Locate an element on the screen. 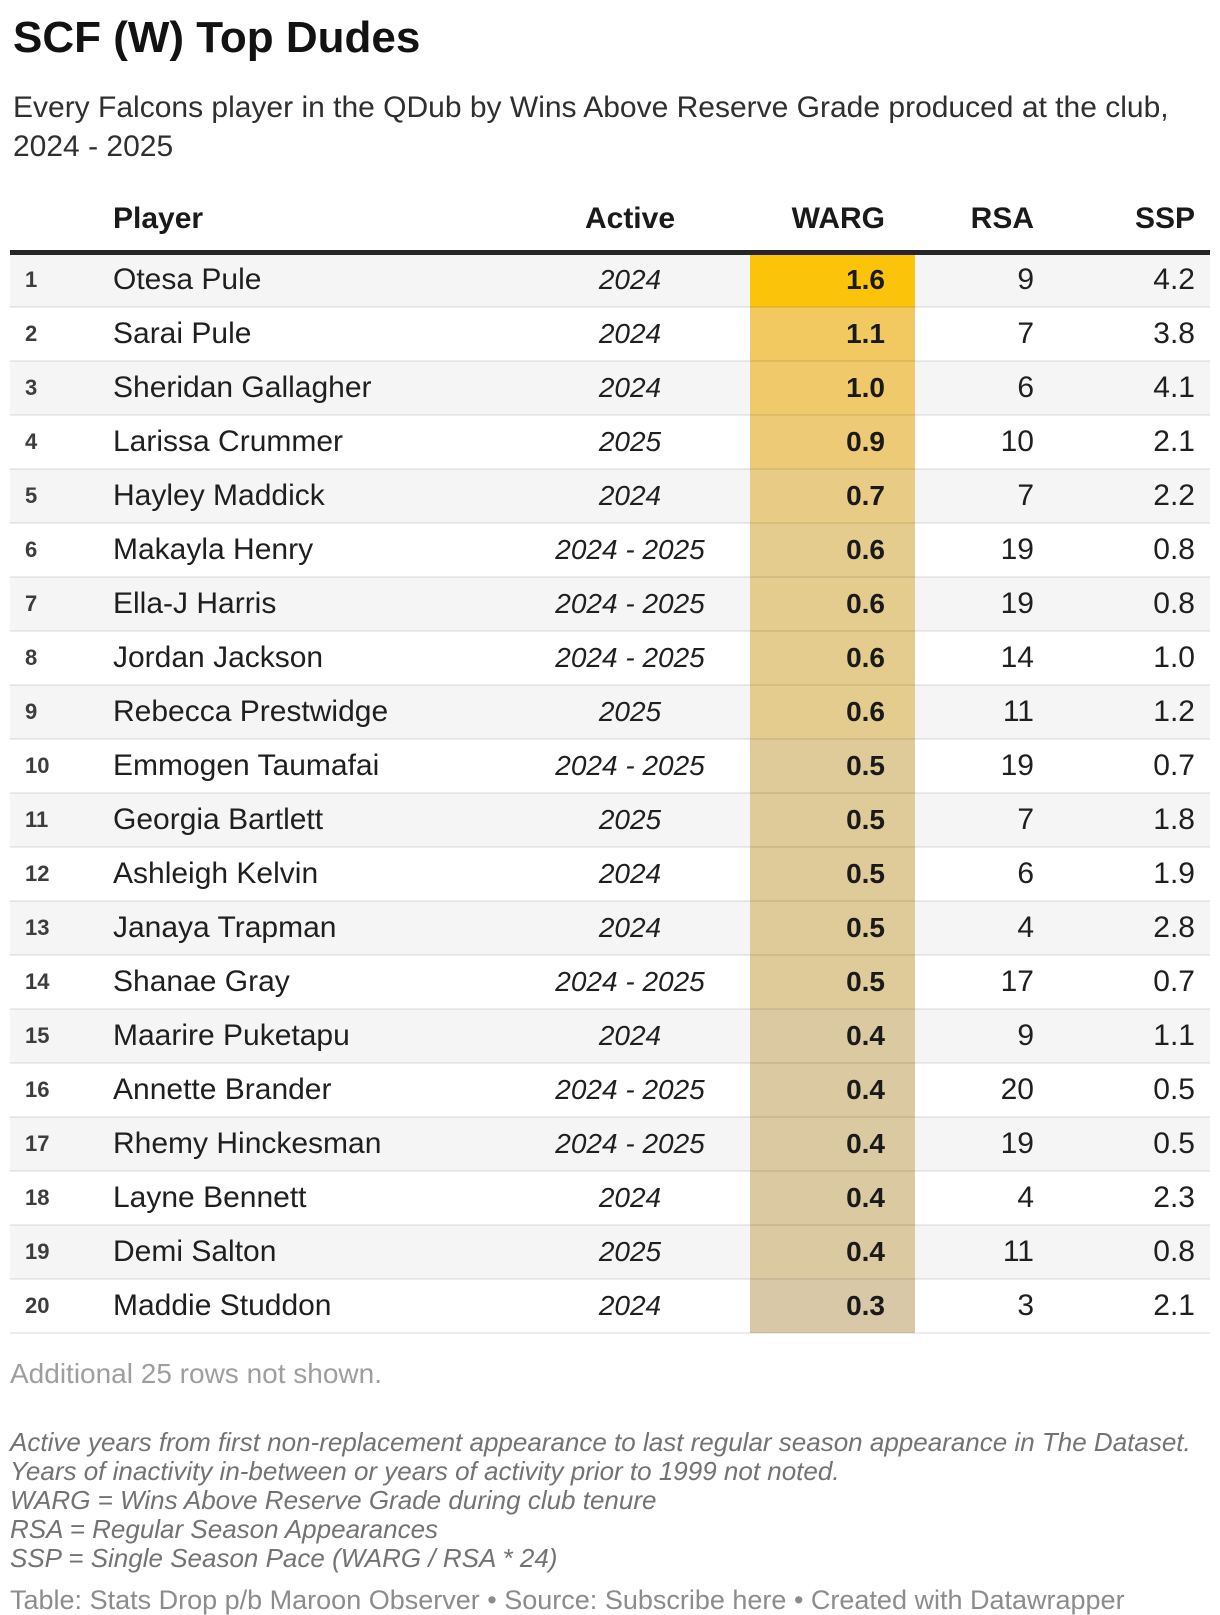  player-cell: Janaya Trapman is located at coordinates (297, 928).